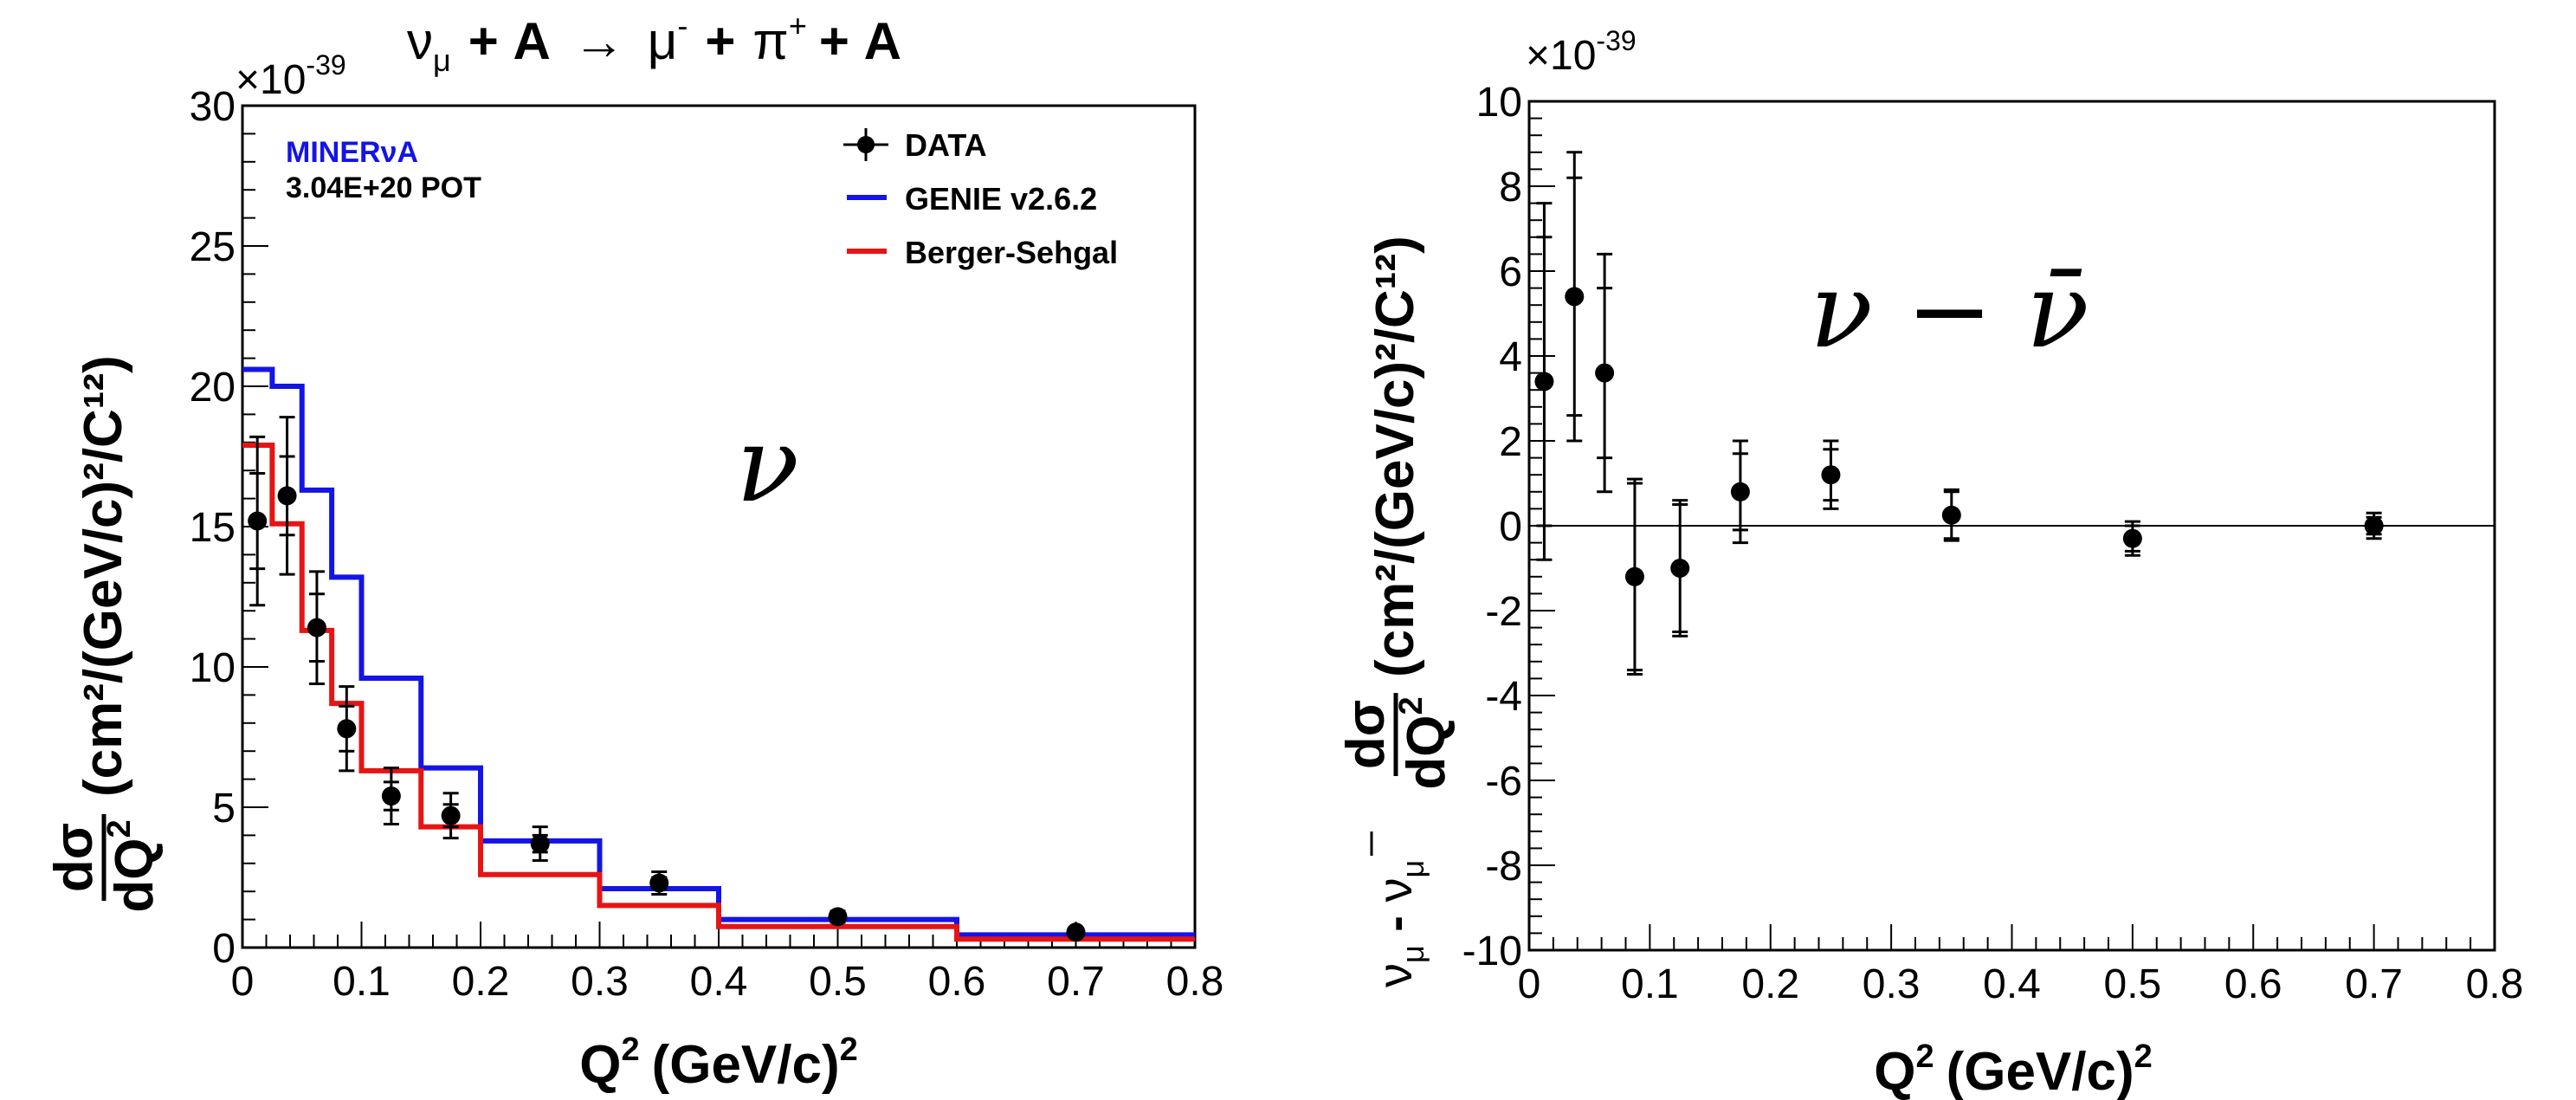 The width and height of the screenshot is (2576, 1100). I want to click on right-x-tick-label: 0.8, so click(2495, 984).